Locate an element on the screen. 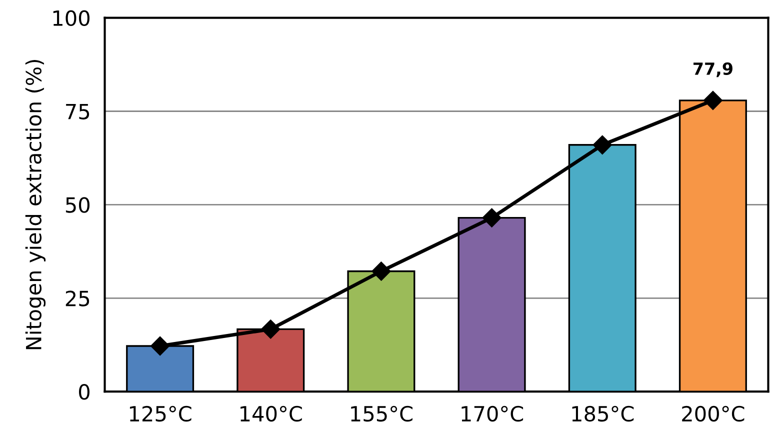 Image resolution: width=776 pixels, height=445 pixels. x-tick-label: 200°C is located at coordinates (713, 414).